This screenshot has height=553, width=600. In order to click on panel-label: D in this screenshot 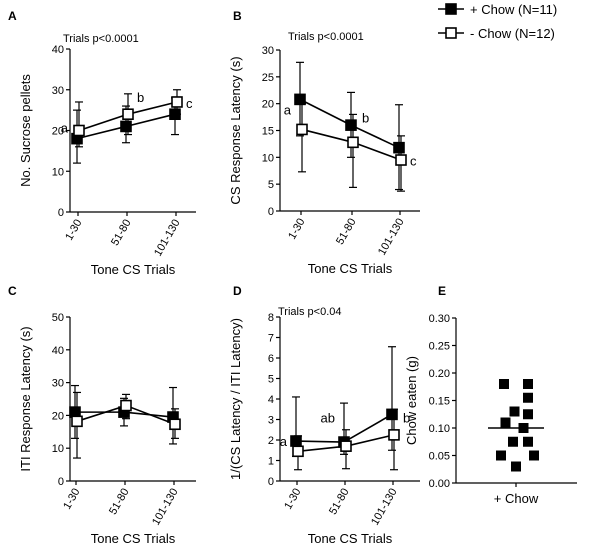, I will do `click(237, 291)`.